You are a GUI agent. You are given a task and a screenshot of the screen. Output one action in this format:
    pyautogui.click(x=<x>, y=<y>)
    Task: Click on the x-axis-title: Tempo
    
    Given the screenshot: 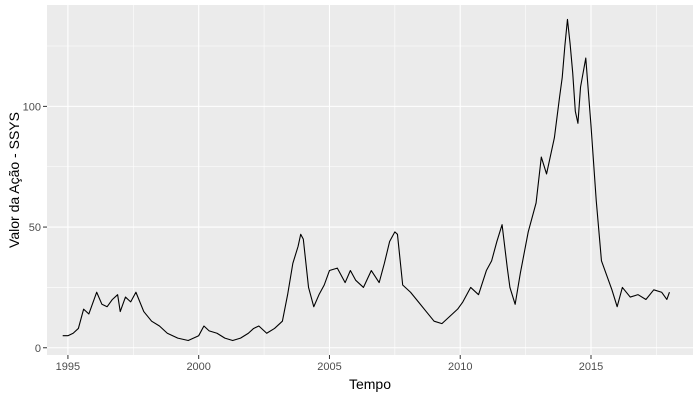 What is the action you would take?
    pyautogui.click(x=370, y=384)
    